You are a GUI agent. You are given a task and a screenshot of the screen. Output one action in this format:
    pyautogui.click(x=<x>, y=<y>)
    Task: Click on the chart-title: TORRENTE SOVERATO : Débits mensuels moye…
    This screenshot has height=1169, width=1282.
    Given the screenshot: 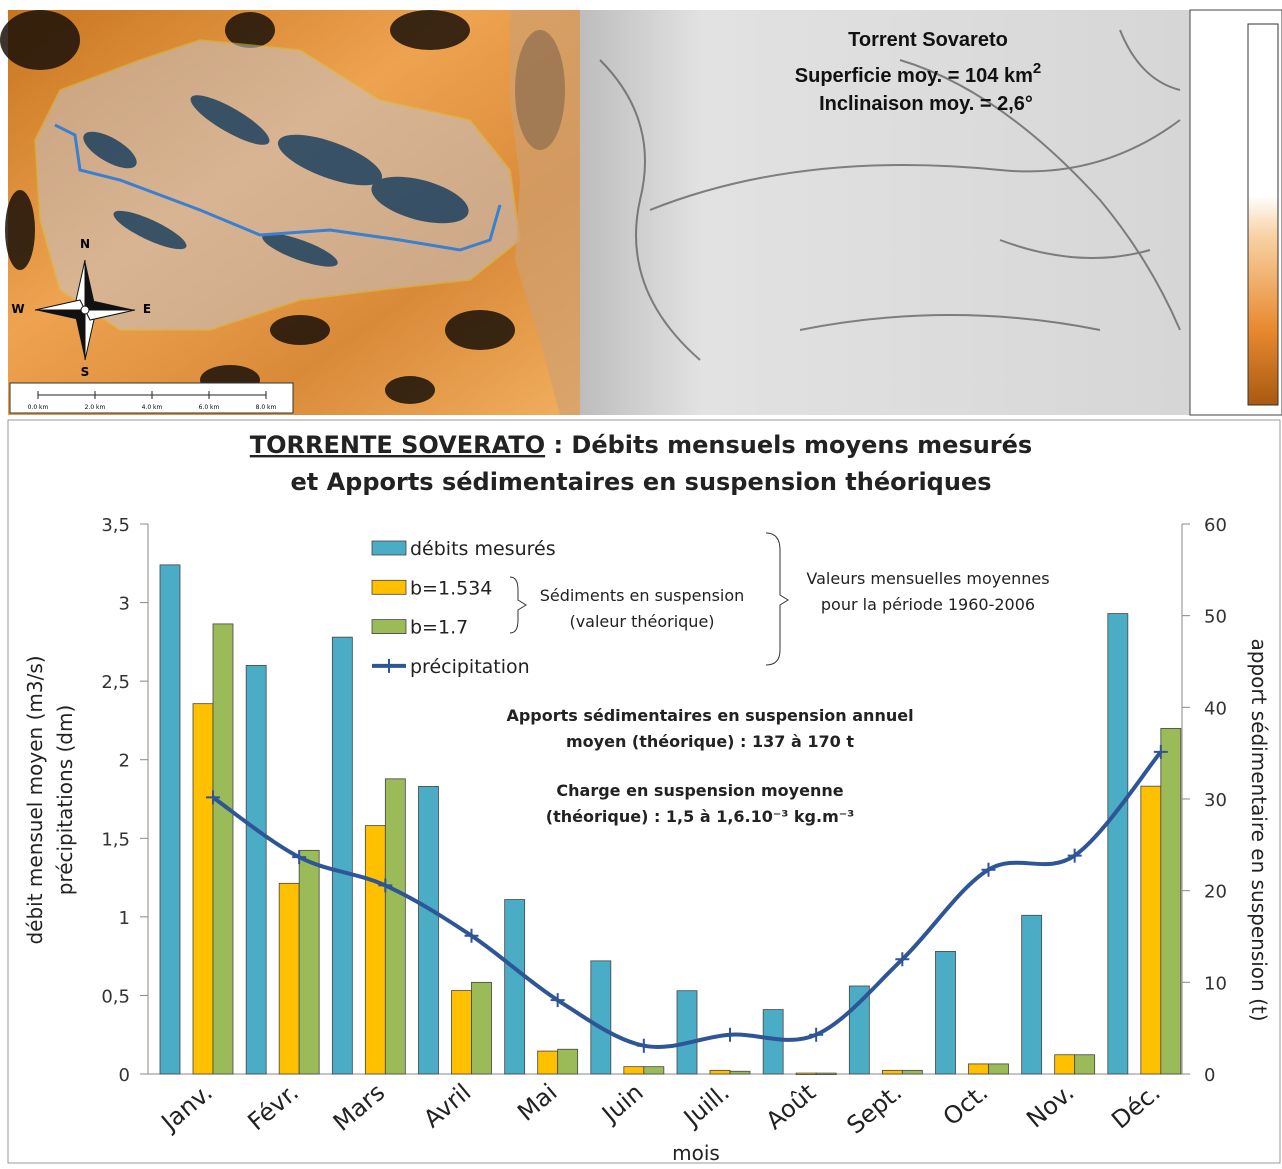 What is the action you would take?
    pyautogui.click(x=641, y=445)
    